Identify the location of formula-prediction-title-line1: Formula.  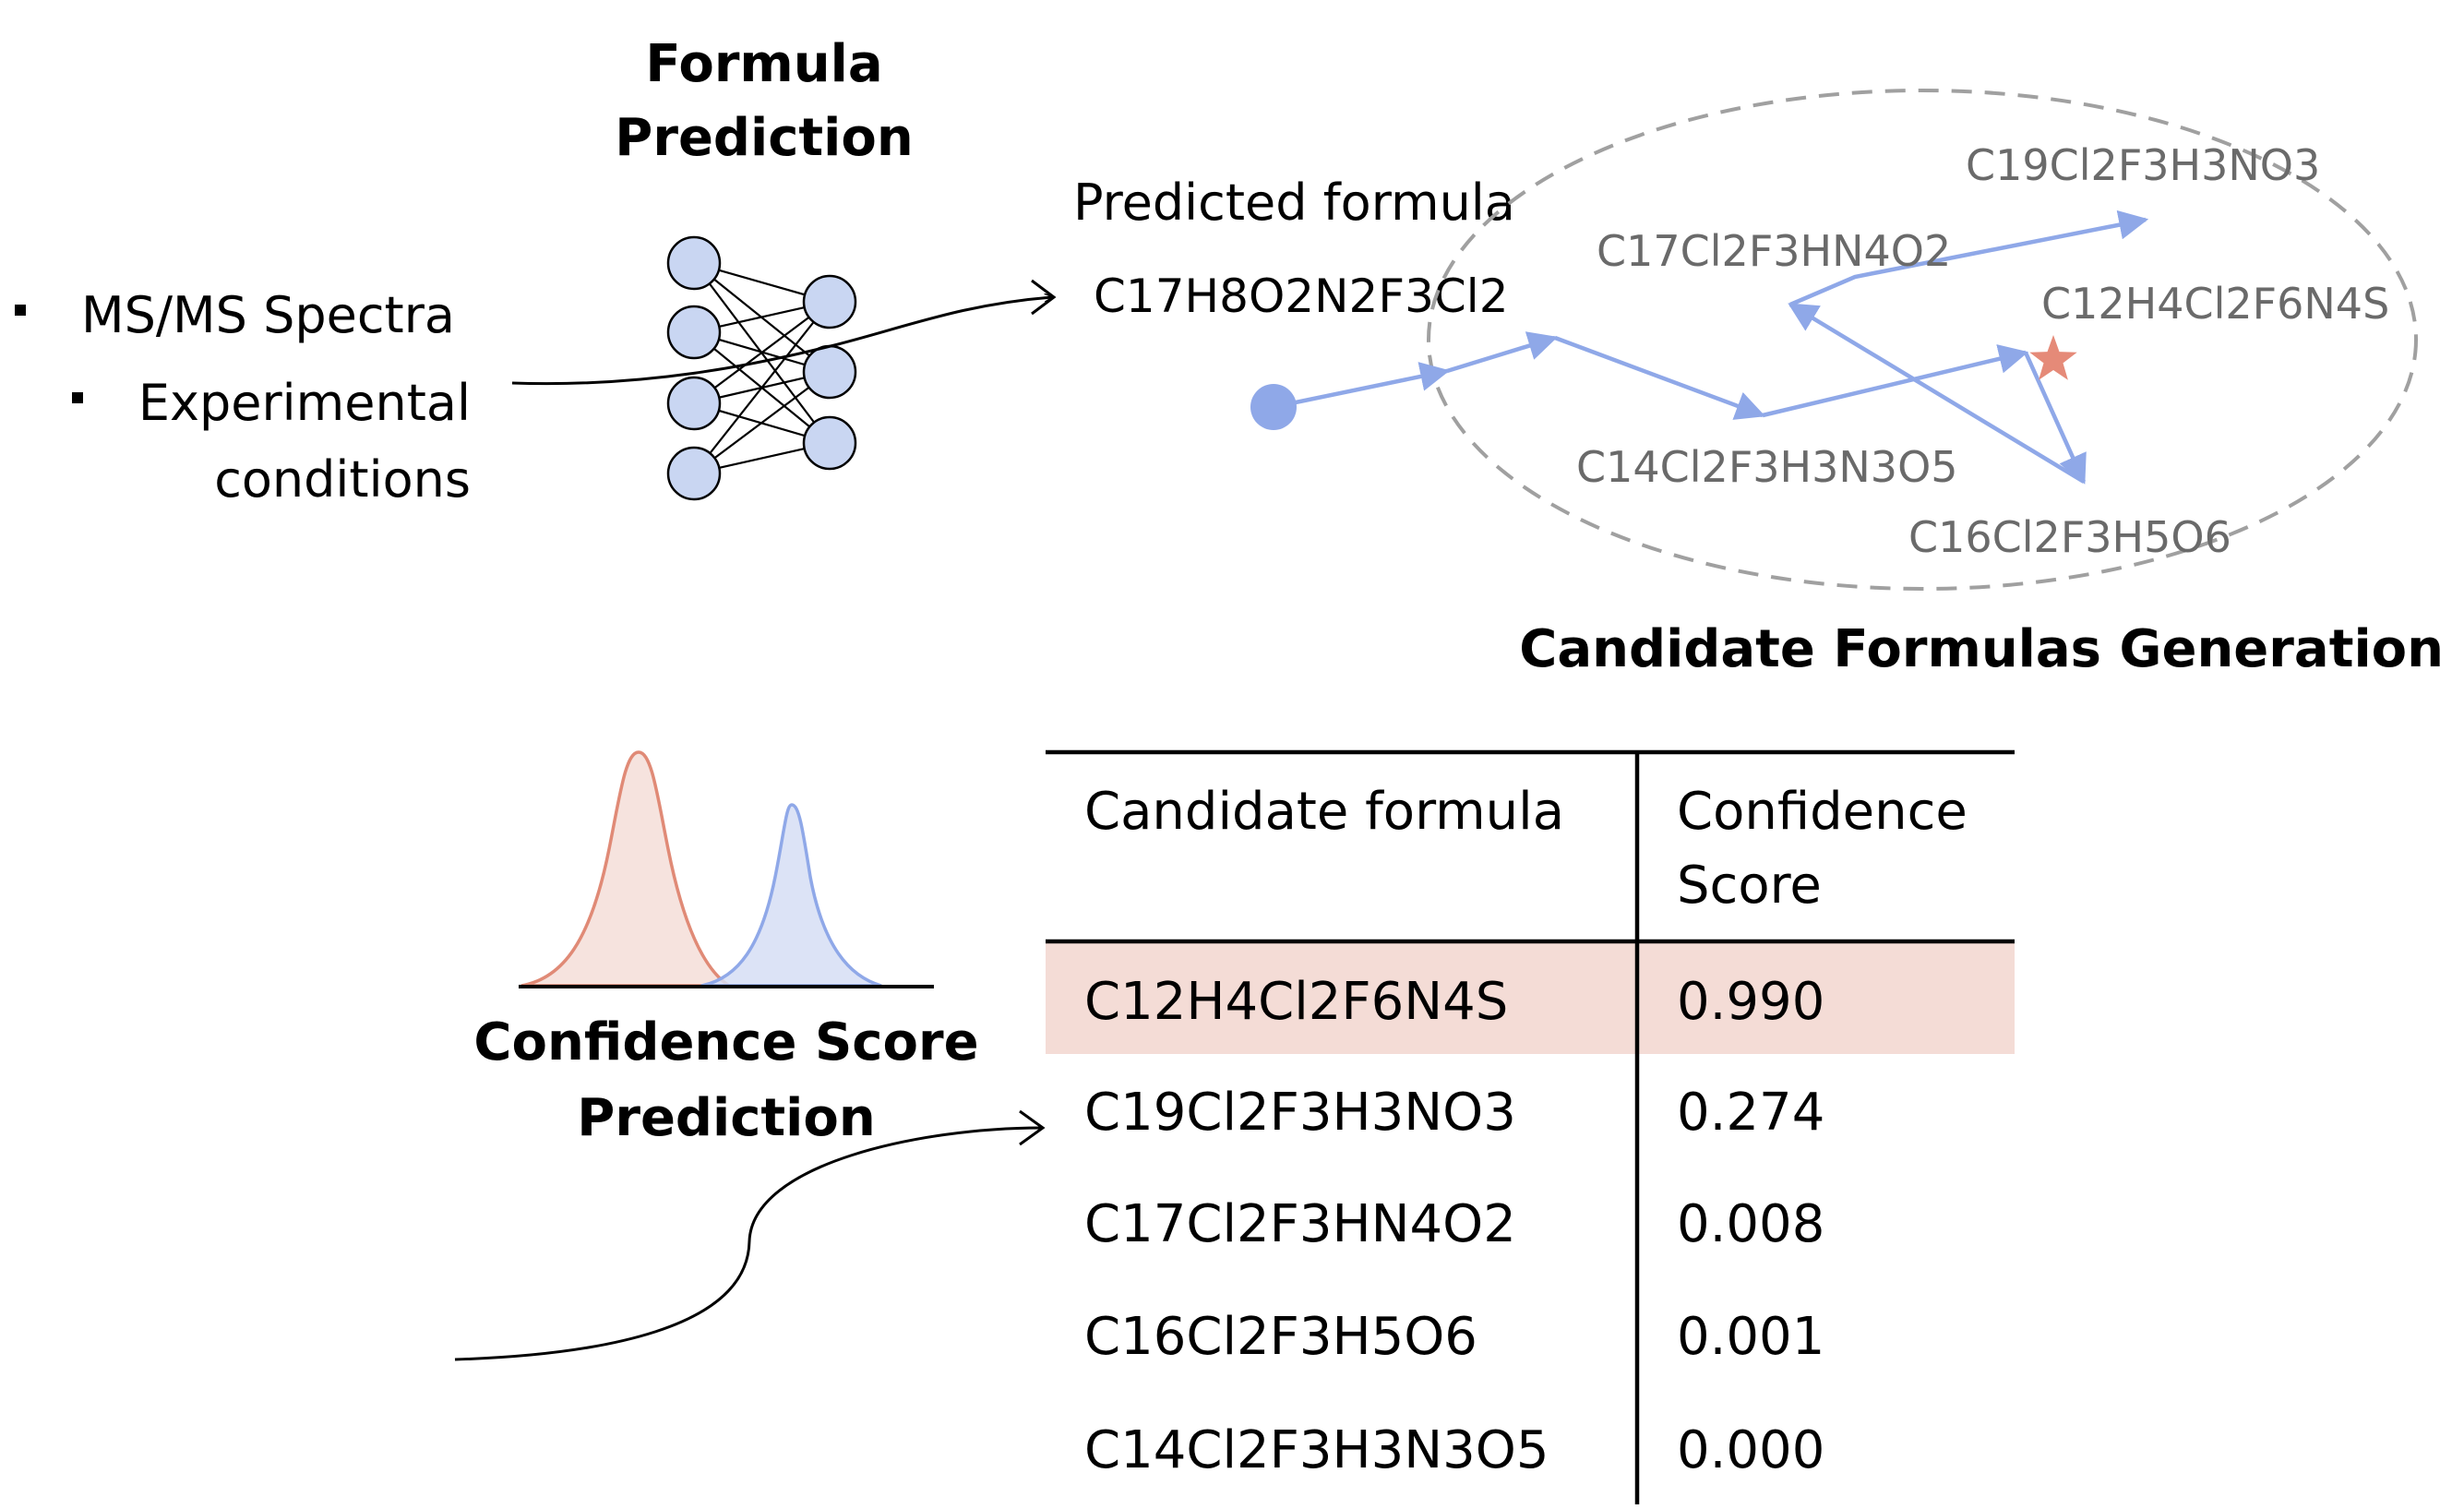
(763, 64).